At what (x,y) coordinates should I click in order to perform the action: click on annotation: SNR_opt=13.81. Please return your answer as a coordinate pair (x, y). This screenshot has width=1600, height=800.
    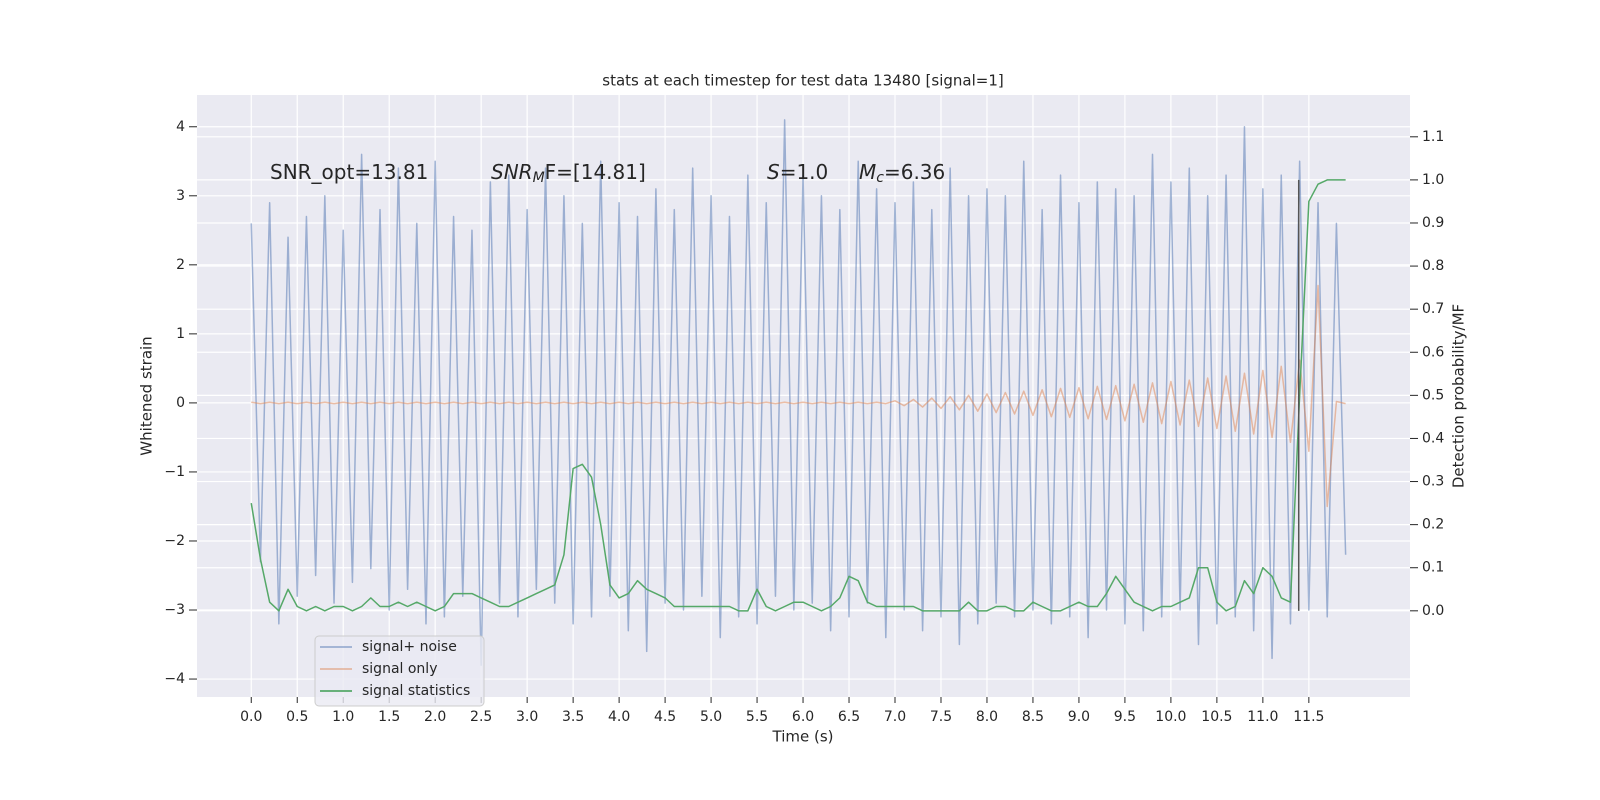
    Looking at the image, I should click on (349, 172).